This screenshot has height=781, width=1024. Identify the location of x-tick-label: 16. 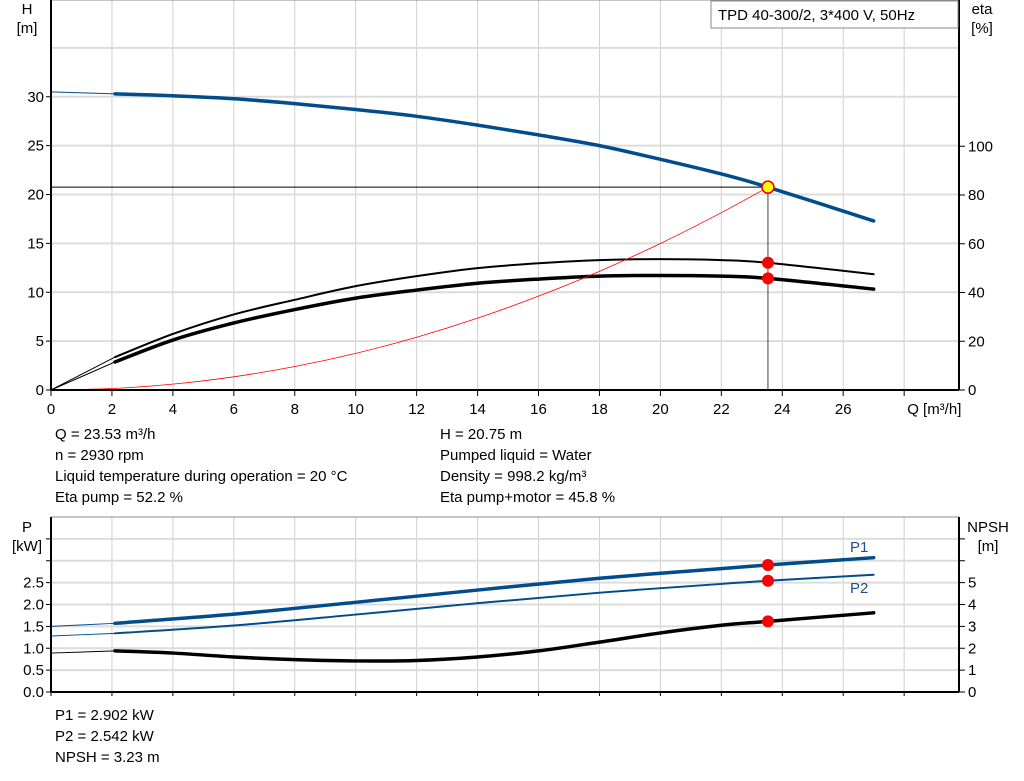
(538, 409).